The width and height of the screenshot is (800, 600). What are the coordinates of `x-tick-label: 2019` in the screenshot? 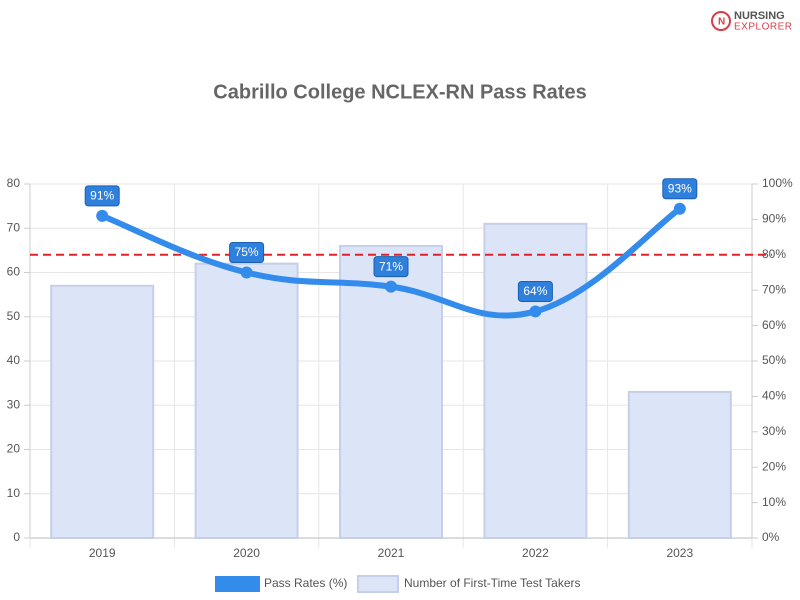 It's located at (102, 553).